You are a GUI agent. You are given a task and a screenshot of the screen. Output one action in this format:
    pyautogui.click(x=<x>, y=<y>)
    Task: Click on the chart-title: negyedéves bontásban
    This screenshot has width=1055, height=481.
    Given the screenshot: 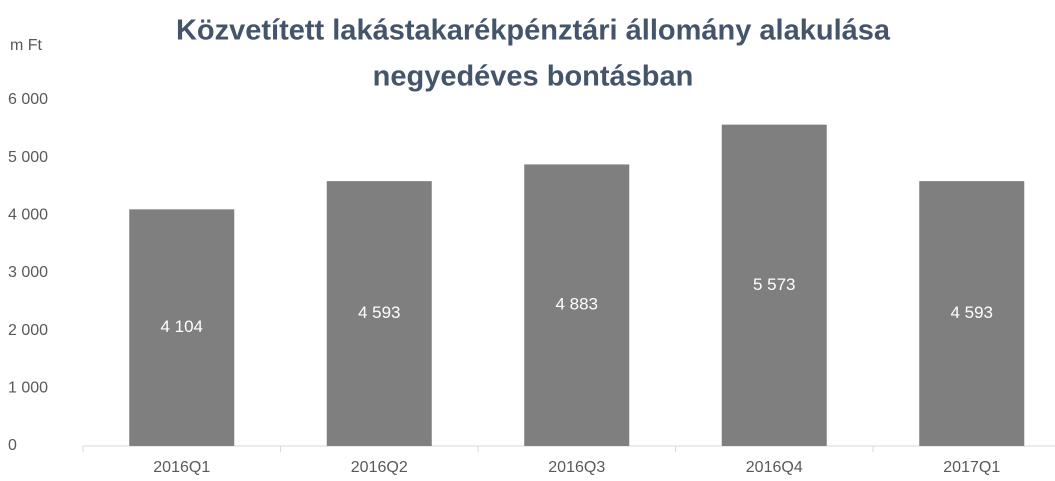 What is the action you would take?
    pyautogui.click(x=533, y=77)
    